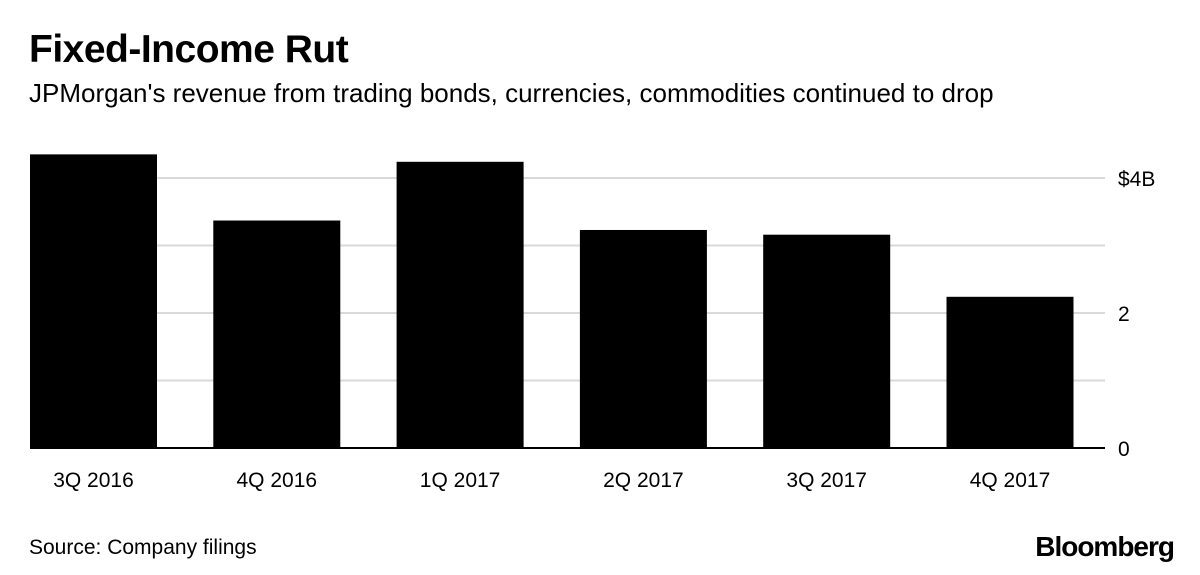 This screenshot has width=1200, height=575. Describe the element at coordinates (1124, 449) in the screenshot. I see `y-tick-label: 0` at that location.